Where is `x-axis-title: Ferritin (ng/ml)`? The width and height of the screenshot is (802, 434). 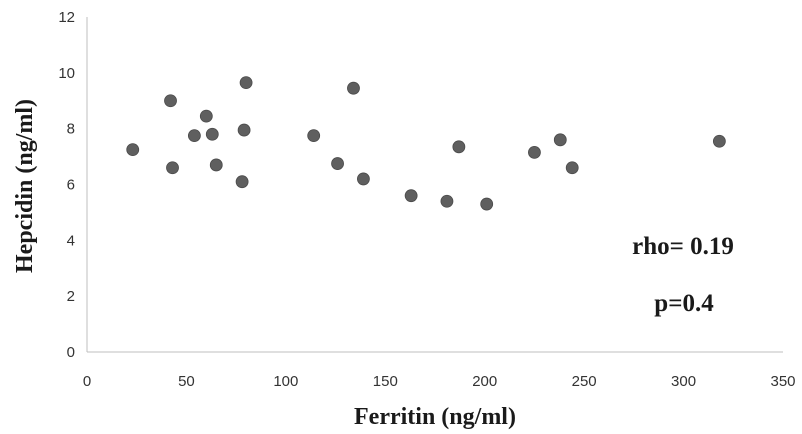 x-axis-title: Ferritin (ng/ml) is located at coordinates (435, 417).